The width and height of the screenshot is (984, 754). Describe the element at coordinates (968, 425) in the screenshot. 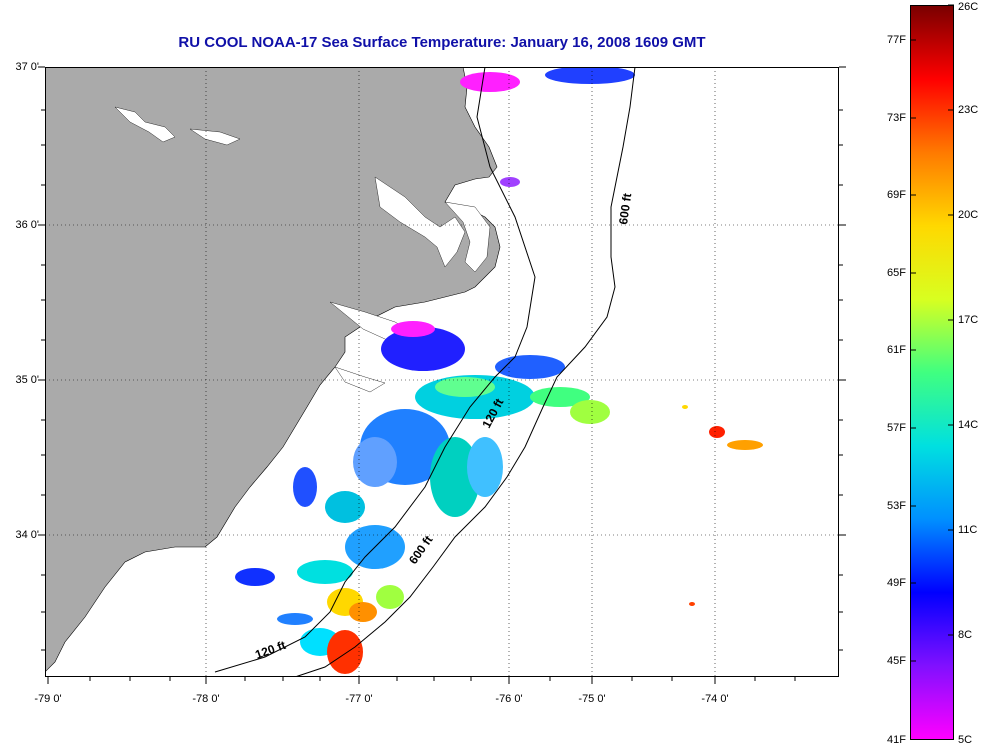

I see `colorbar-c-label-14: 14C` at that location.